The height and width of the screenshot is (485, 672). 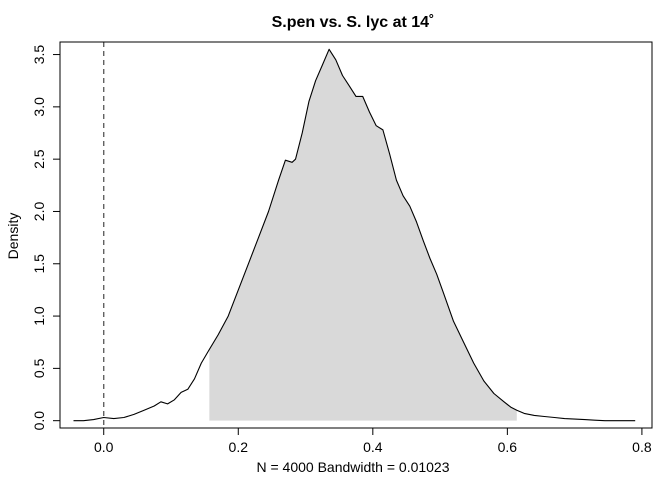 I want to click on x-tick-label: 0.4, so click(x=373, y=447).